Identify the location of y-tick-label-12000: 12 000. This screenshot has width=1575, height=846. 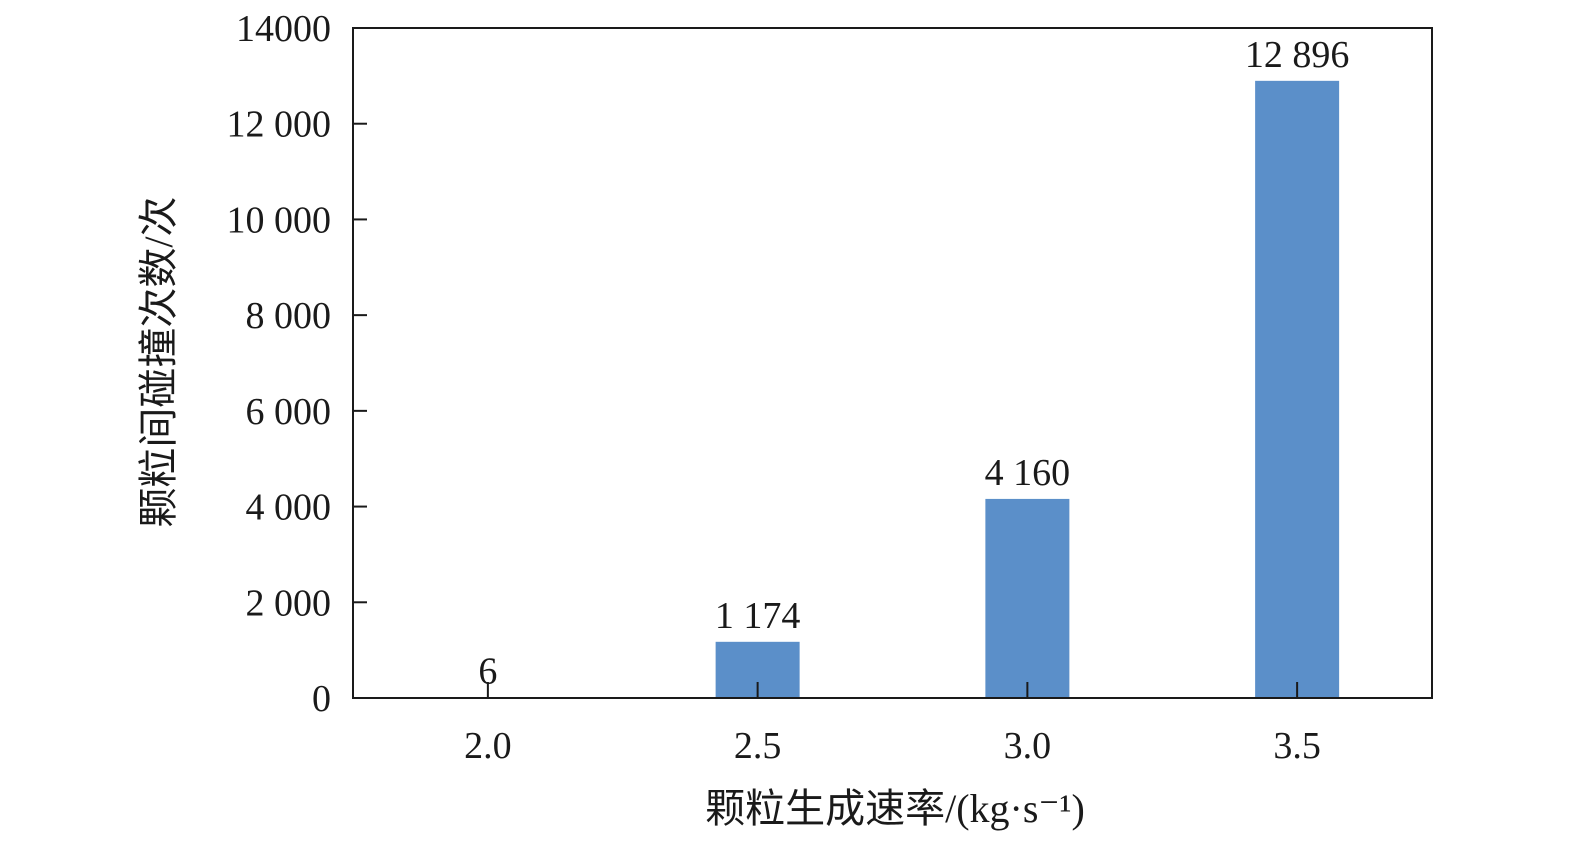
(279, 125).